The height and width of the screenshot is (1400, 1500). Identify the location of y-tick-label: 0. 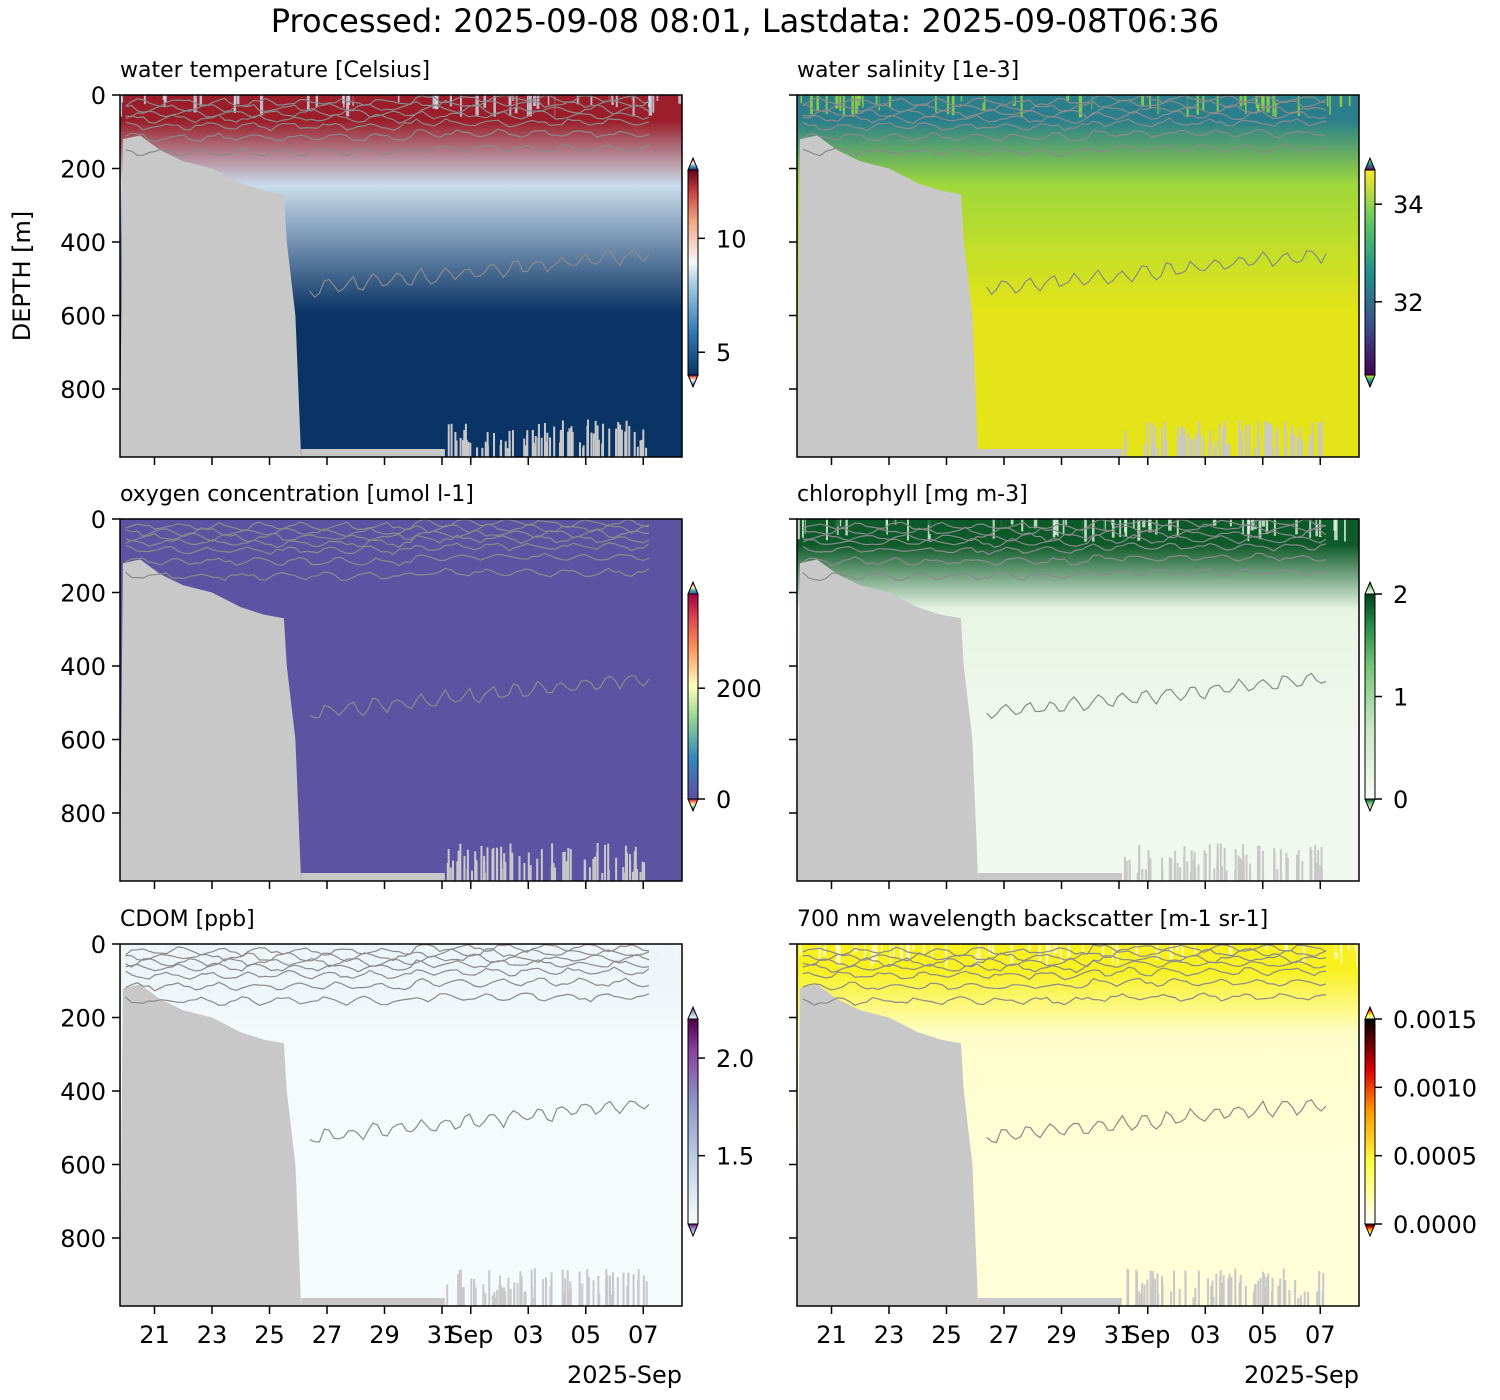
(98, 945).